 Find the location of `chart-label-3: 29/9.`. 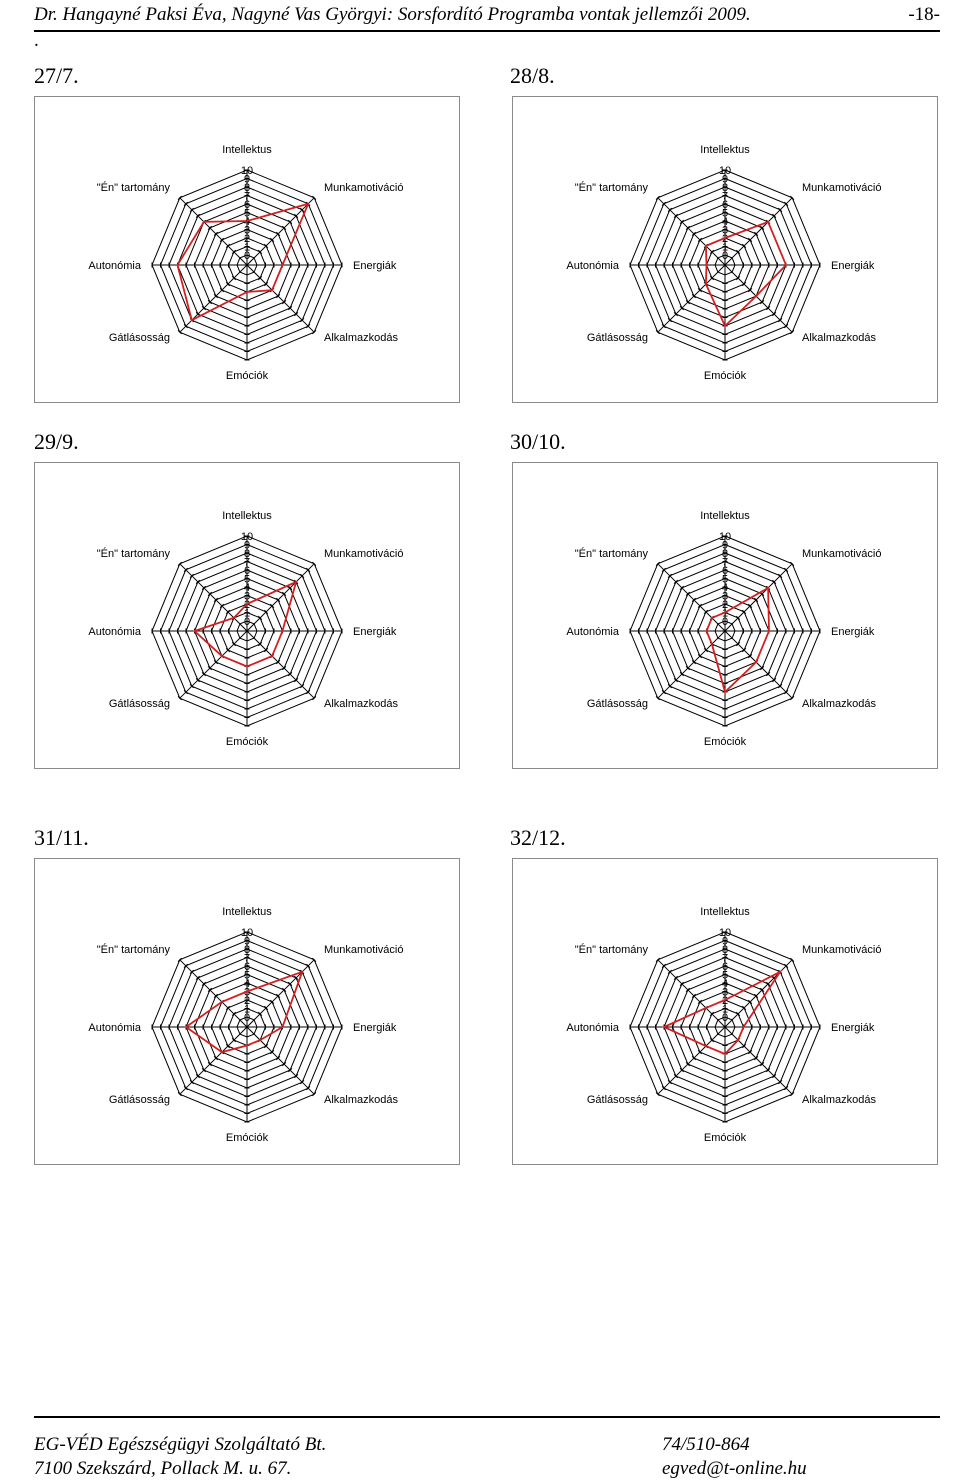

chart-label-3: 29/9. is located at coordinates (56, 441).